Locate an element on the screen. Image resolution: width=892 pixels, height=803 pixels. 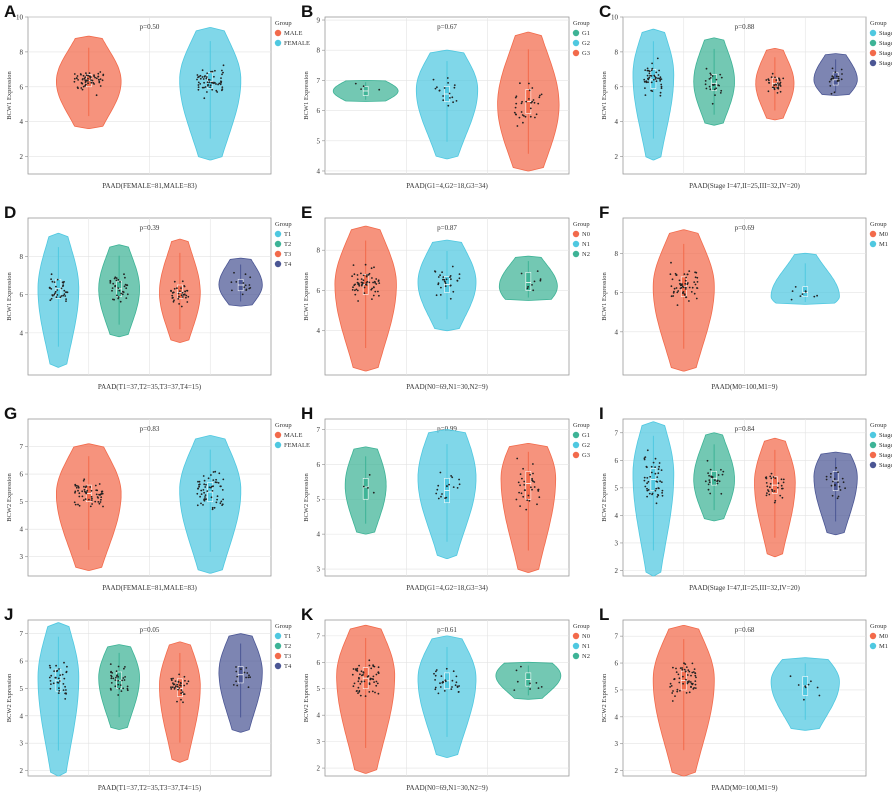
legend-label: N2 is located at coordinates (586, 254).